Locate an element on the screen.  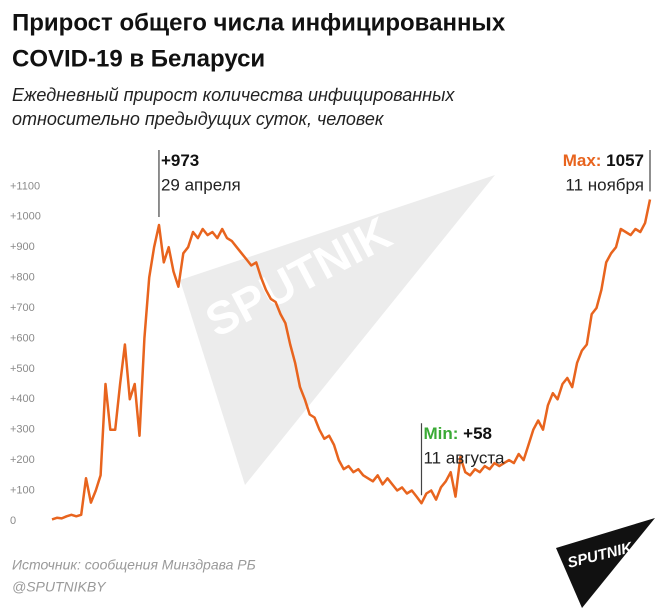
source: Источник: сообщения Минздрава РБ is located at coordinates (134, 565).